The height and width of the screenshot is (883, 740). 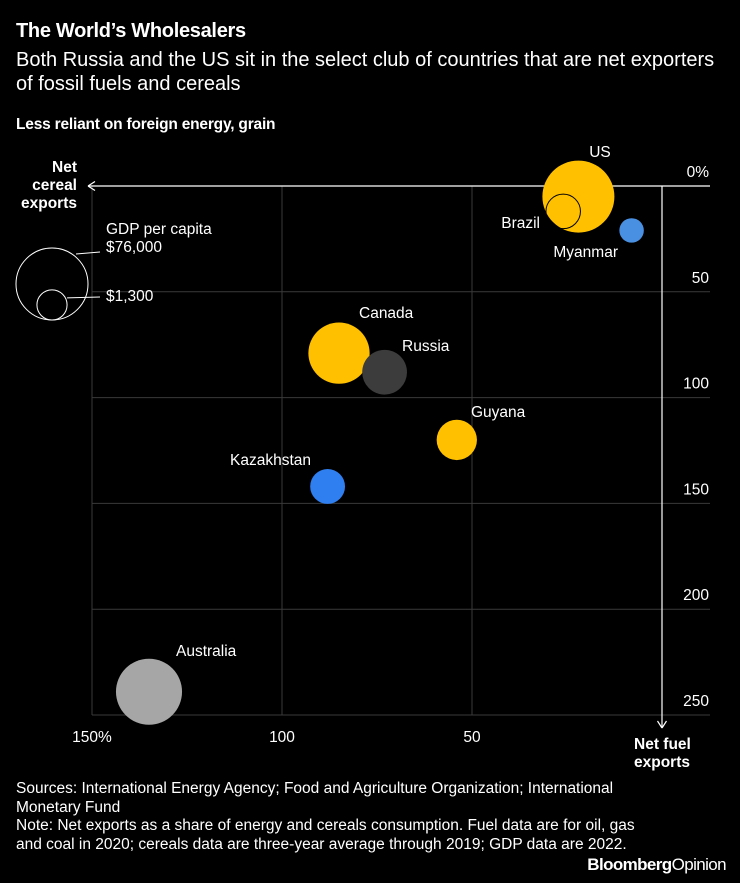 I want to click on y-tick-label: 200, so click(x=696, y=595).